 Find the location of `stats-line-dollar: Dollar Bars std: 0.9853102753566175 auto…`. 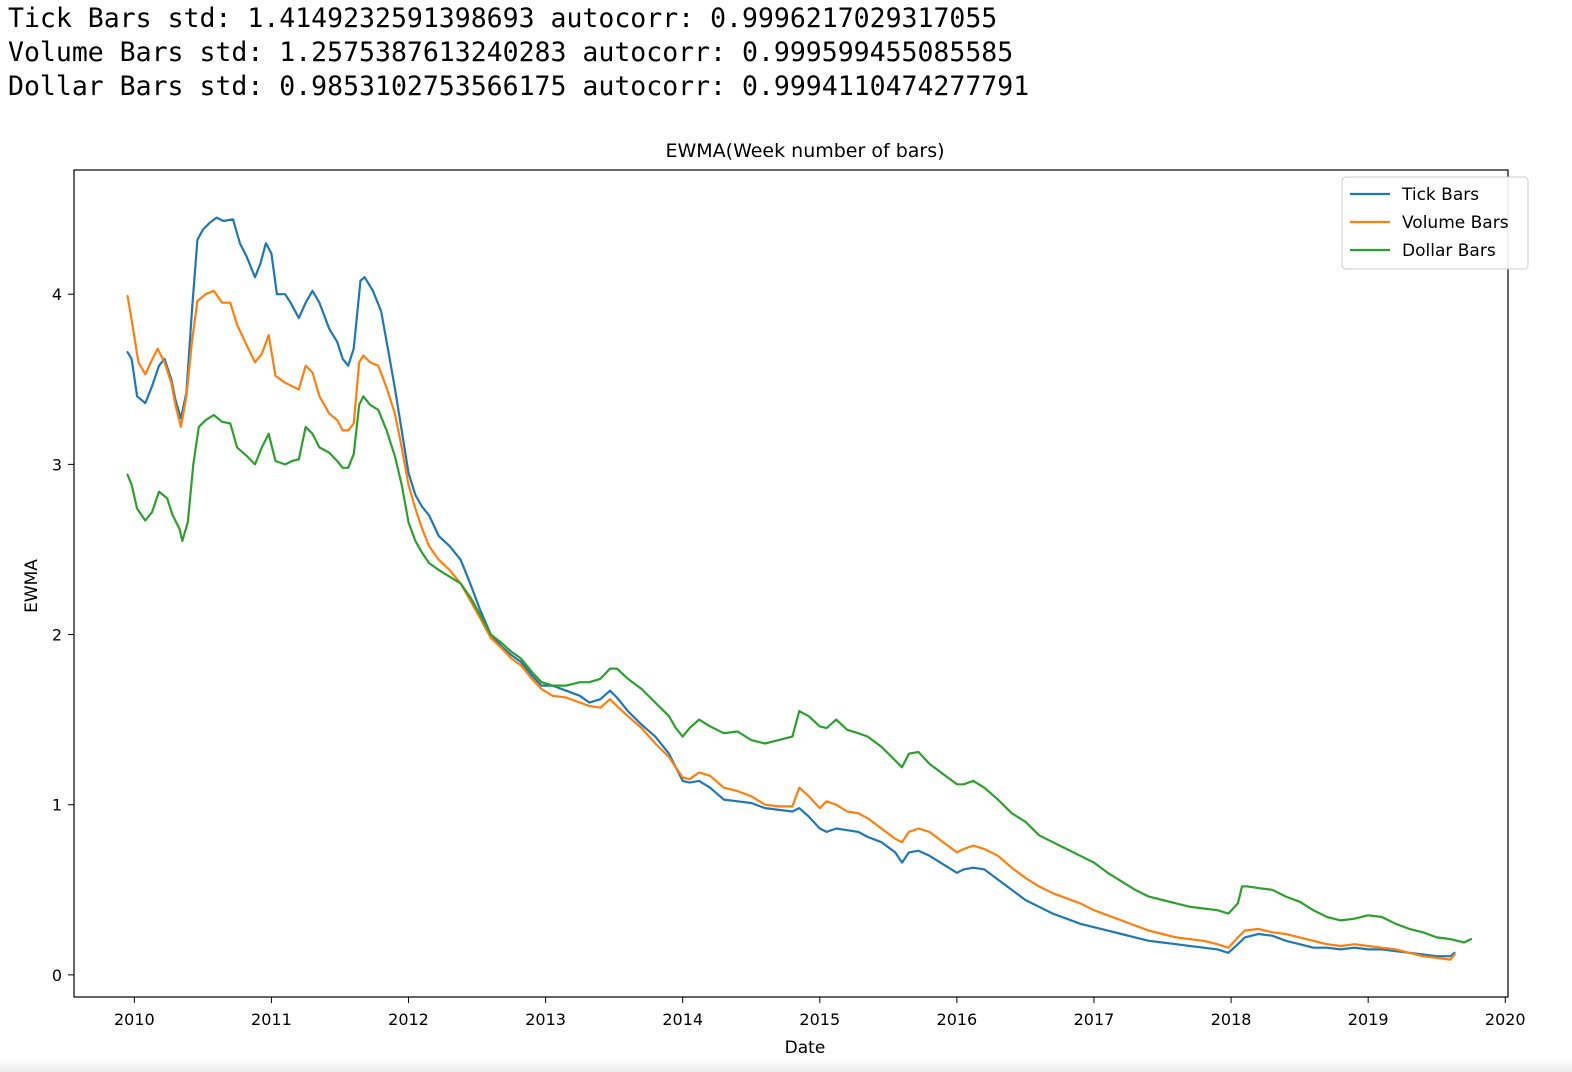

stats-line-dollar: Dollar Bars std: 0.9853102753566175 auto… is located at coordinates (518, 87).